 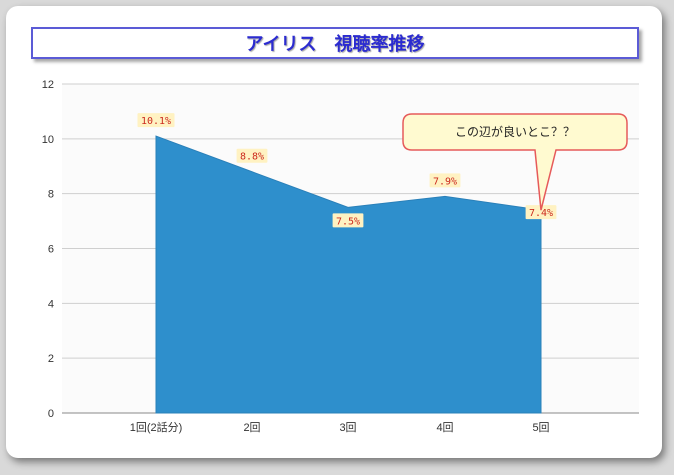 What do you see at coordinates (156, 427) in the screenshot?
I see `x-tick-label: 1回(2話分)` at bounding box center [156, 427].